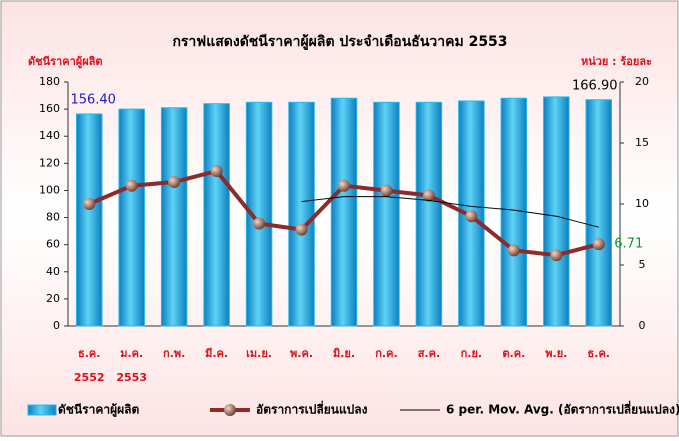  Describe the element at coordinates (259, 353) in the screenshot. I see `x-tick-label: เม.ย.` at that location.